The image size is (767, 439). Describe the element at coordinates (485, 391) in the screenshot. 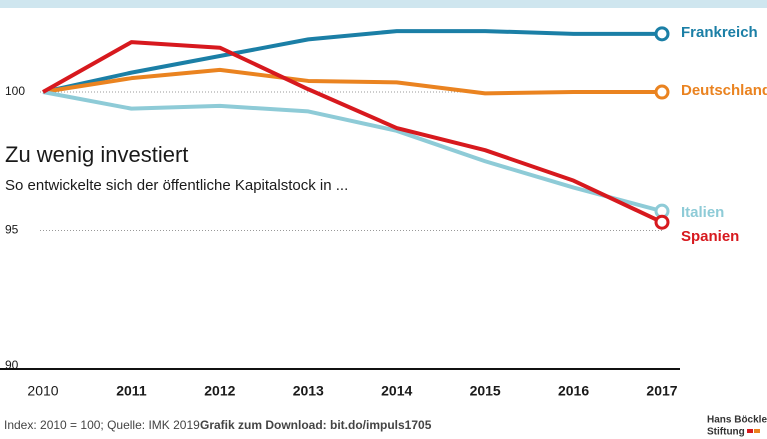

I see `x-tick-label: 2015` at that location.